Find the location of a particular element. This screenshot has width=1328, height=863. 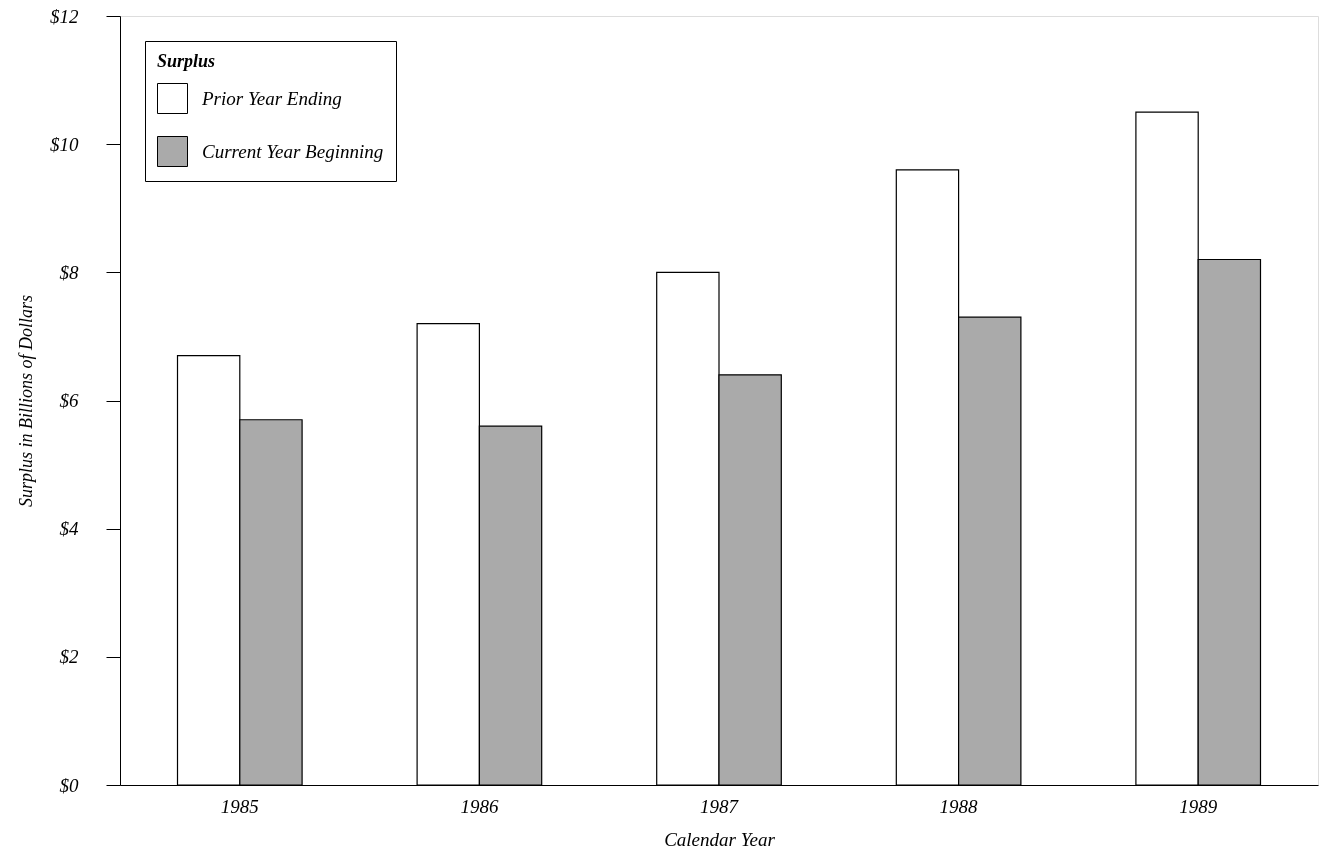

x-tick-label: 1986 is located at coordinates (479, 806).